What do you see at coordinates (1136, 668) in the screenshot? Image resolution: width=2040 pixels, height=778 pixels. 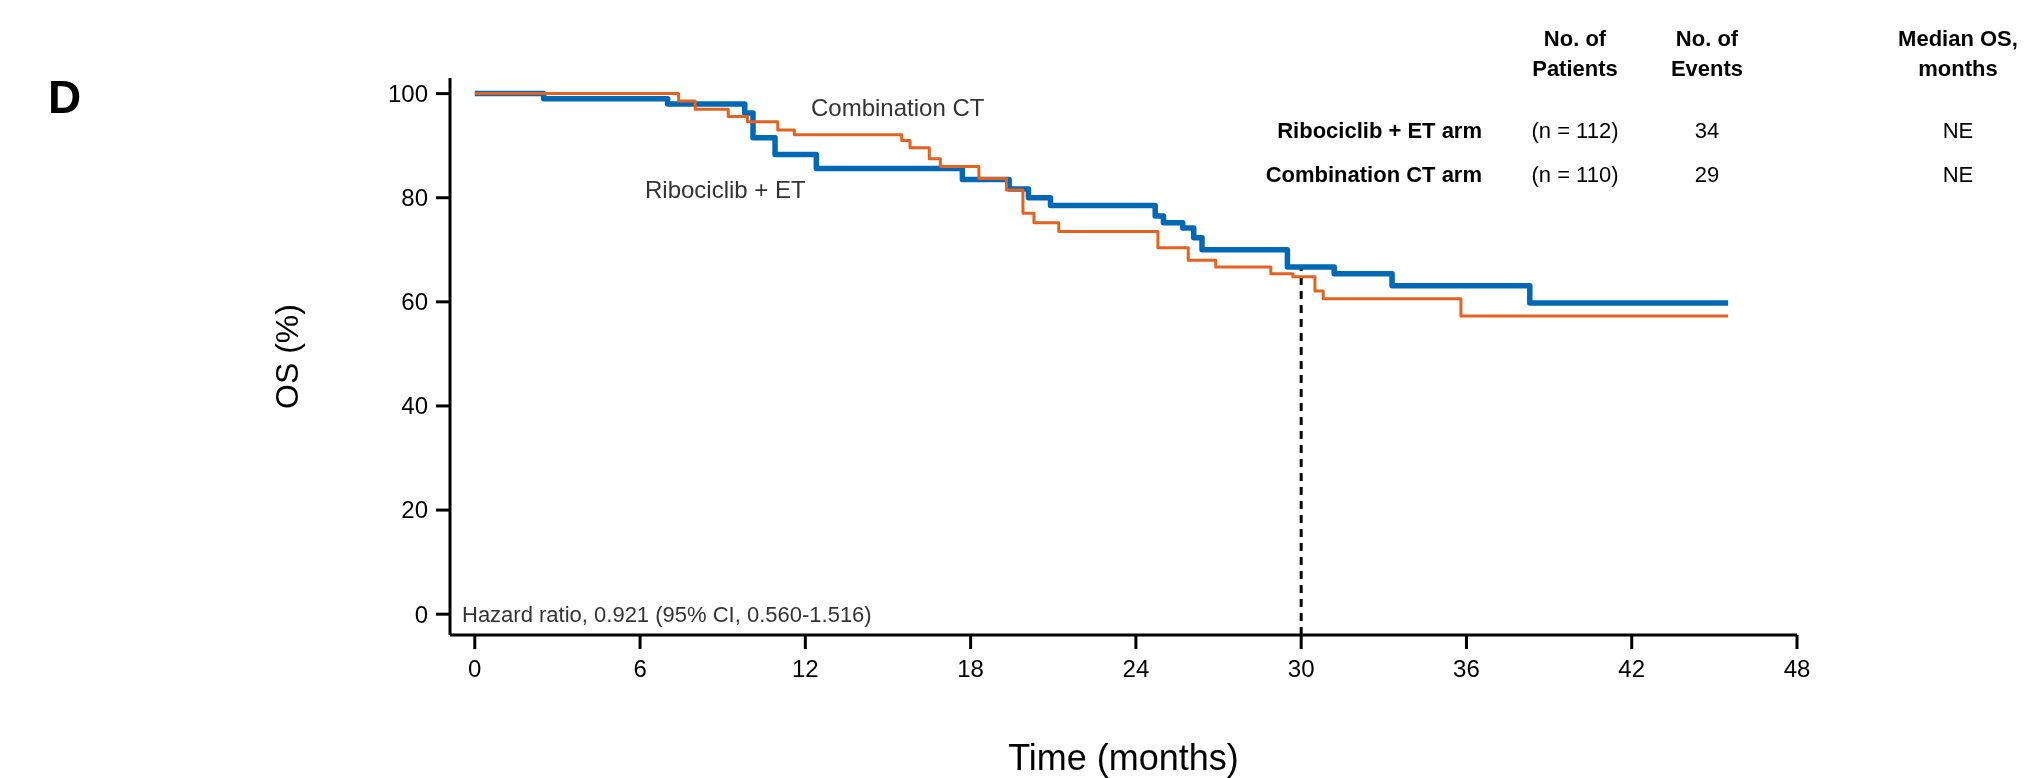 I see `x-tick-label: 24` at bounding box center [1136, 668].